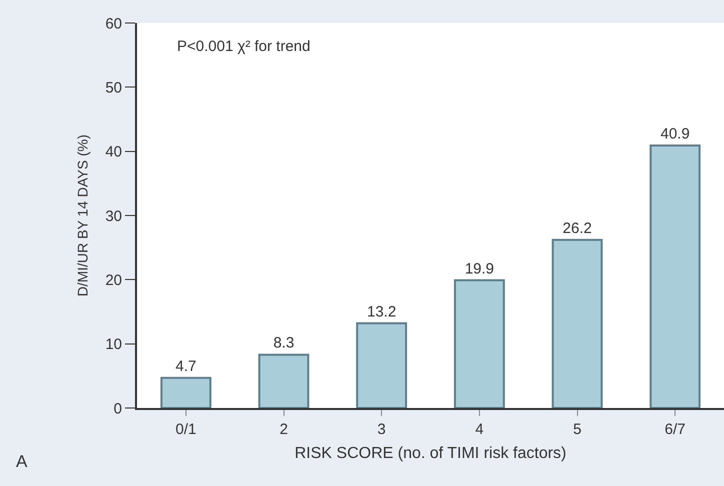  I want to click on y-tick-label: 50, so click(113, 87).